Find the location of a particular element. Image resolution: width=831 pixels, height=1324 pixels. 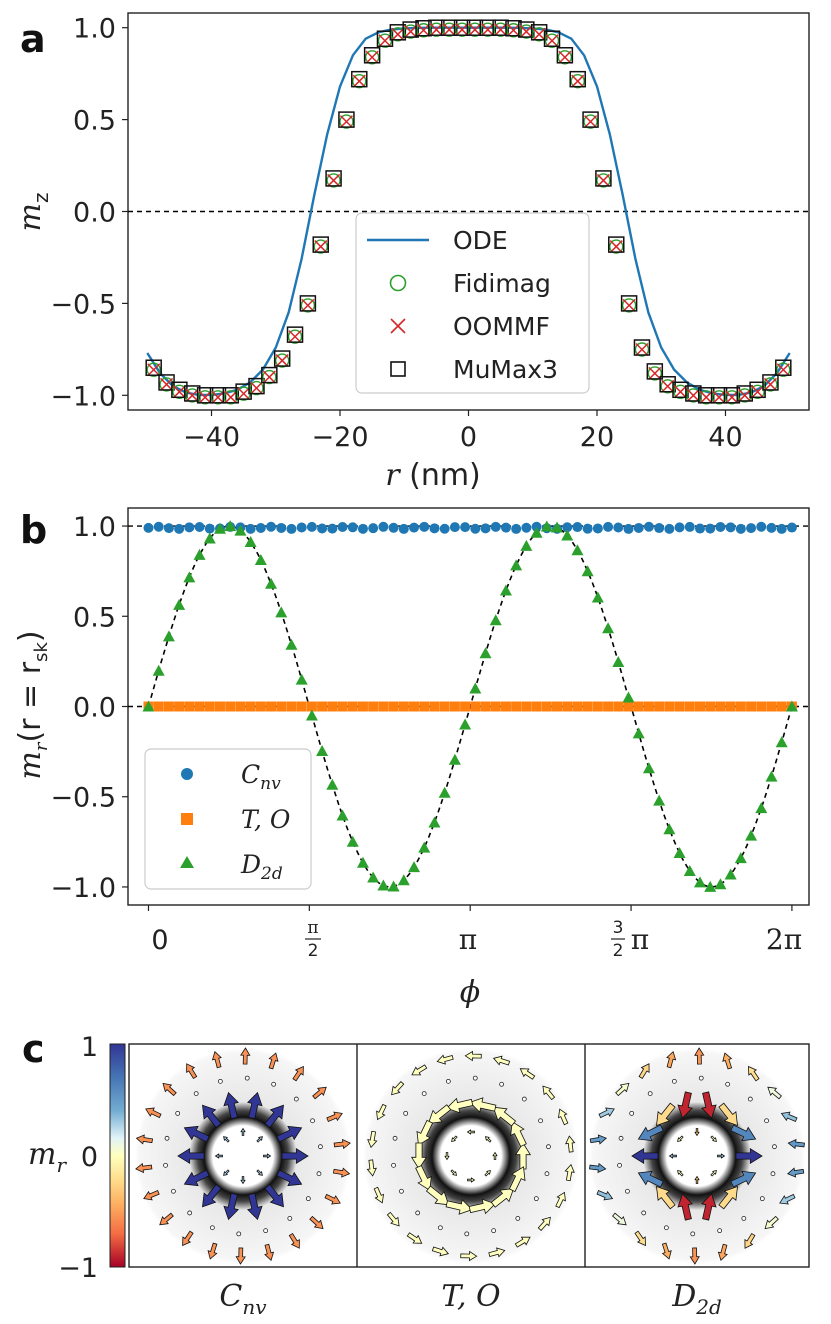

panel-a-legend: ODE Fidimag OOMMF MuMax3 is located at coordinates (472, 303).